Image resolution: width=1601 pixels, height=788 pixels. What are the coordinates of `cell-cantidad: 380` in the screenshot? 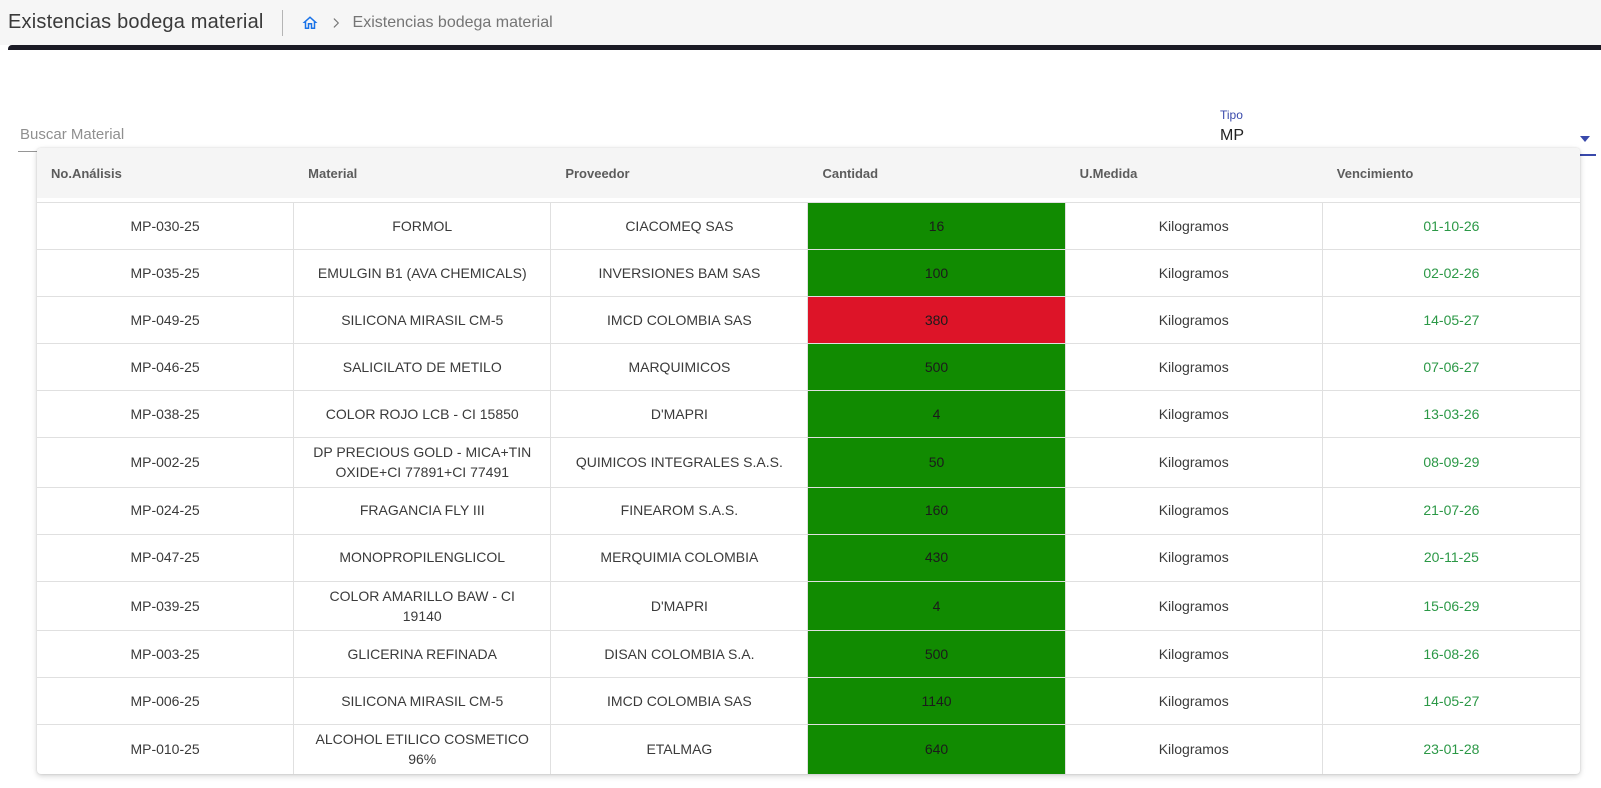 It's located at (937, 319).